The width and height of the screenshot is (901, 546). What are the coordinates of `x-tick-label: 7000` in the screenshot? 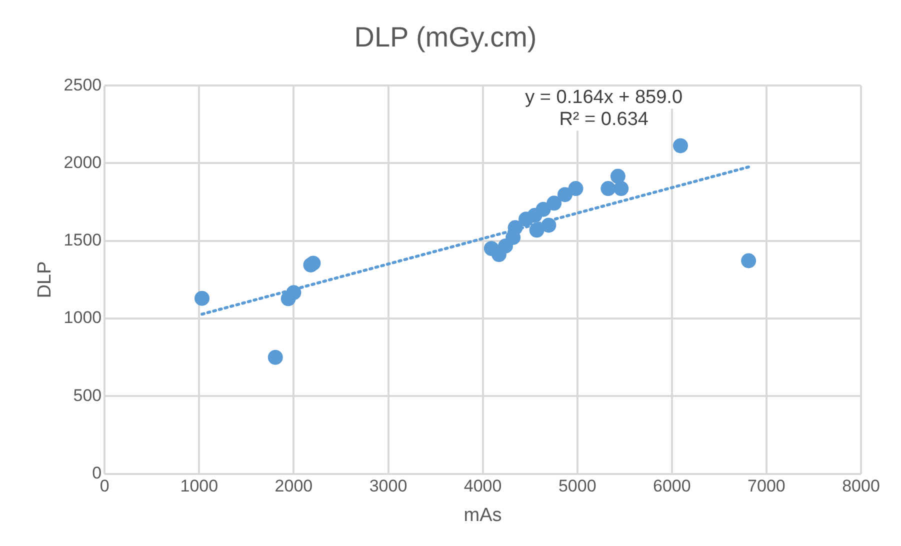 It's located at (767, 486).